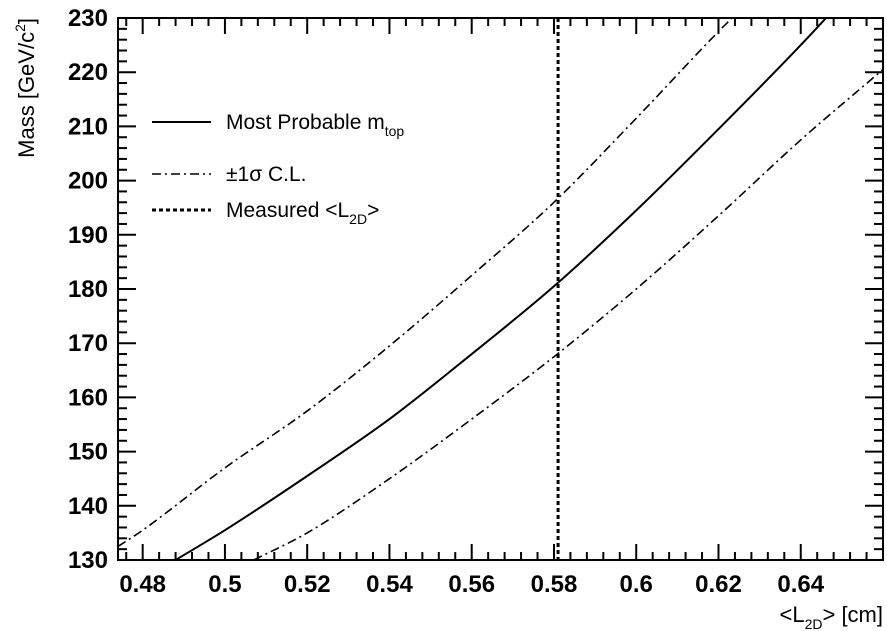 This screenshot has width=887, height=631. I want to click on y-tick-label: 200, so click(88, 181).